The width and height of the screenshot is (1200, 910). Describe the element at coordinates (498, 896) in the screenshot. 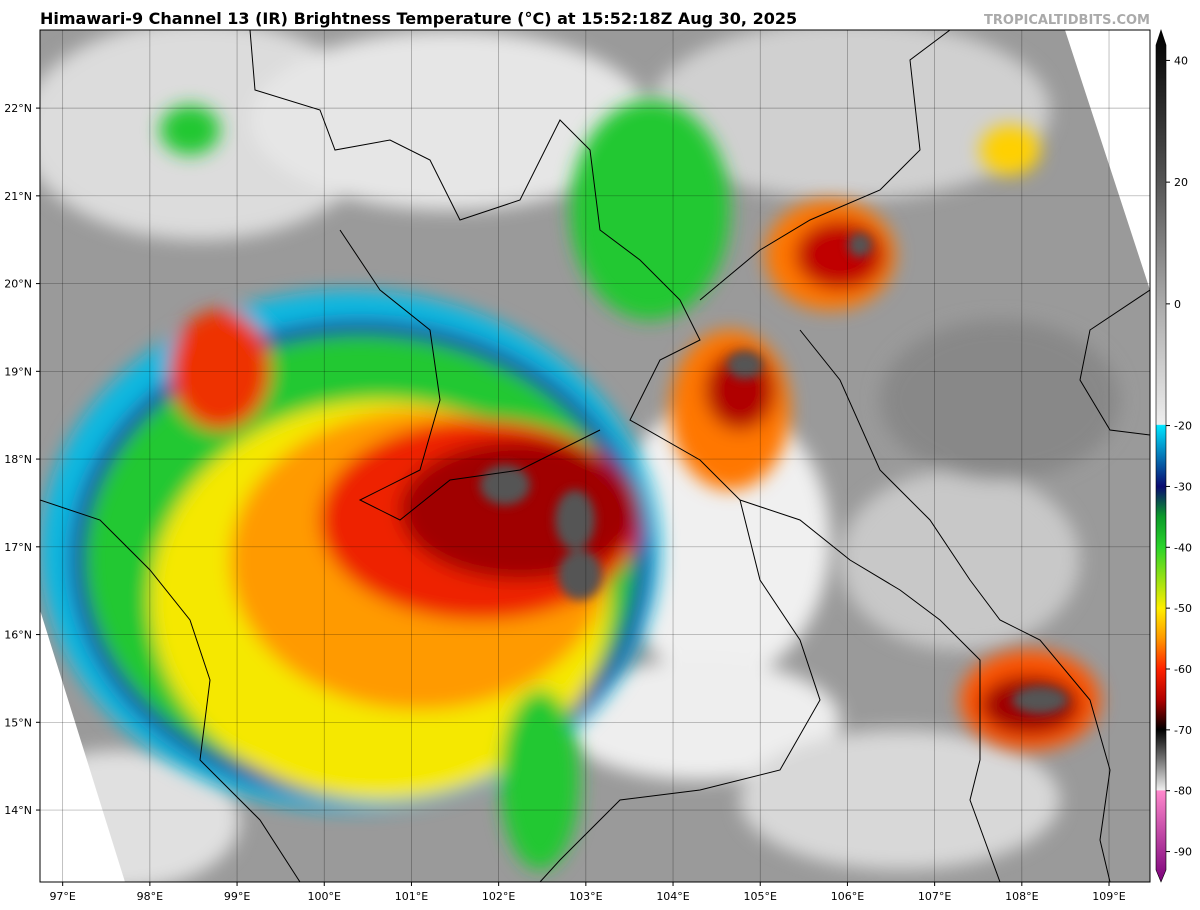

I see `lon-label: 102°E` at that location.